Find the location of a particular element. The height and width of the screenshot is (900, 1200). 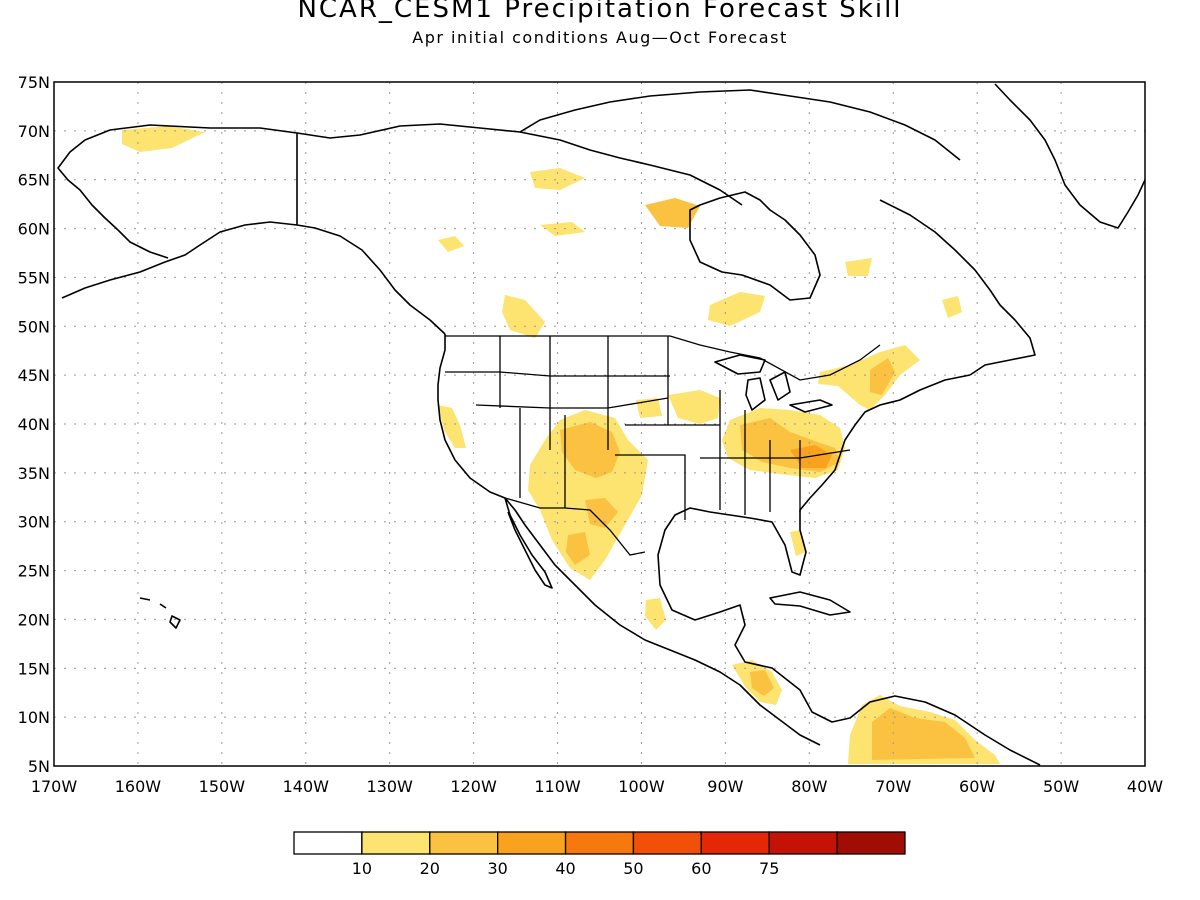

coastline-labrador is located at coordinates (957, 287).